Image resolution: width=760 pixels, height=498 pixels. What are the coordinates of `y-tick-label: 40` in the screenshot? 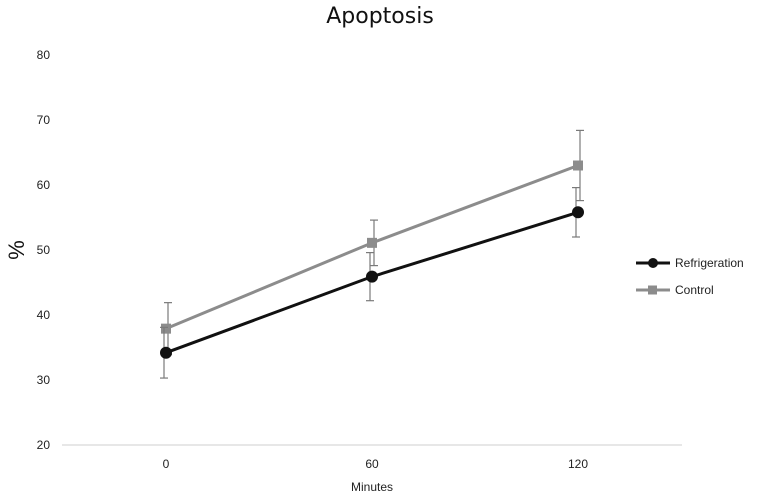 It's located at (44, 315).